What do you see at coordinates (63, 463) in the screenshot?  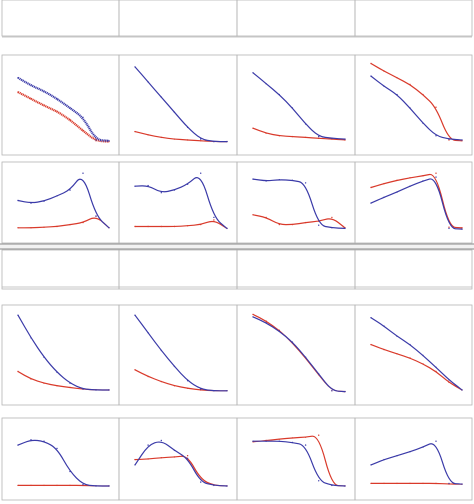 I see `panel-D1` at bounding box center [63, 463].